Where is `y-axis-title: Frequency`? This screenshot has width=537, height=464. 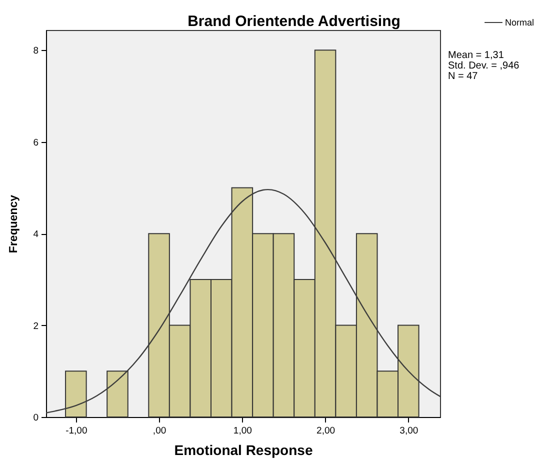 y-axis-title: Frequency is located at coordinates (14, 224).